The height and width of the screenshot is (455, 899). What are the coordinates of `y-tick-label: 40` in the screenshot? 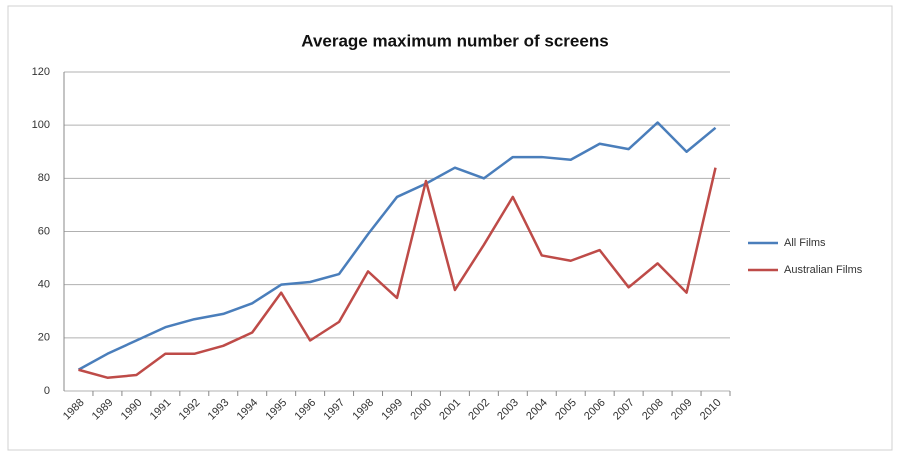 It's located at (44, 285).